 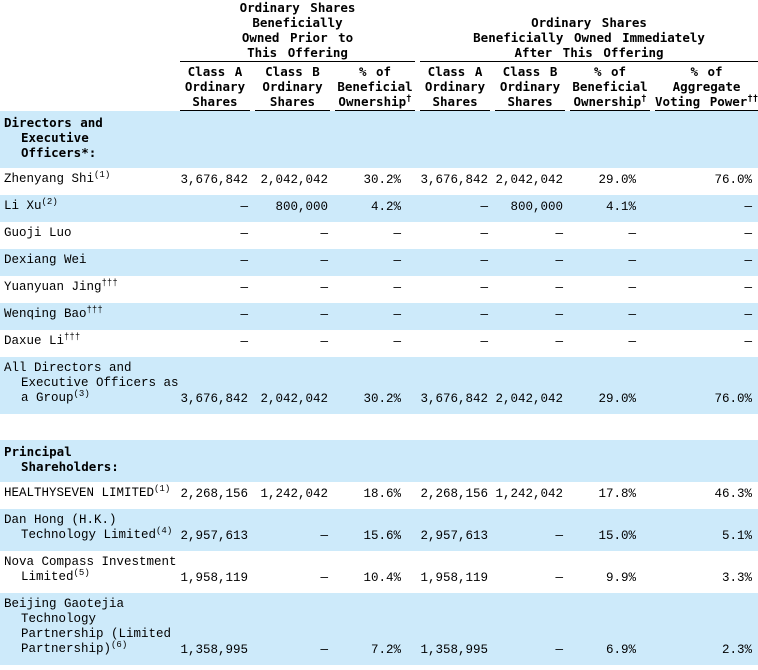 I want to click on spacer-cell, so click(x=379, y=427).